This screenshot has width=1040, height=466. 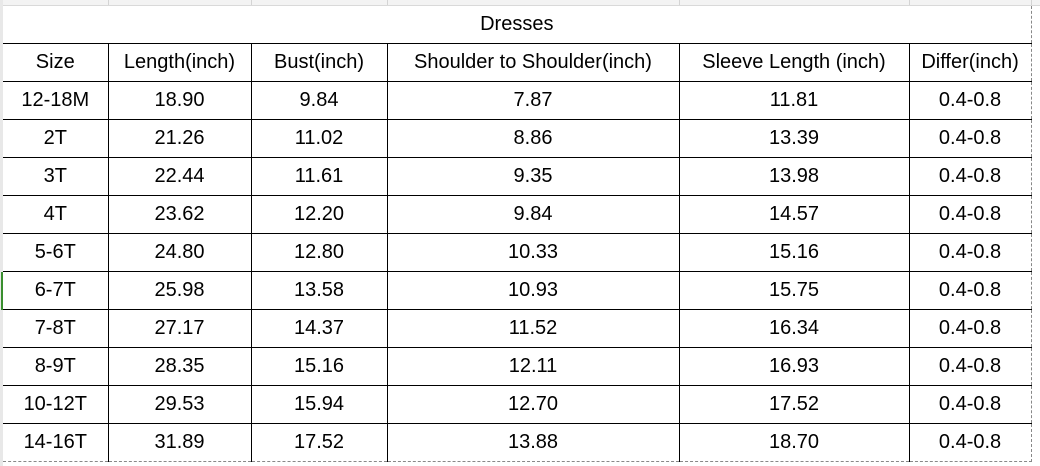 What do you see at coordinates (56, 176) in the screenshot?
I see `cell-size: 3T` at bounding box center [56, 176].